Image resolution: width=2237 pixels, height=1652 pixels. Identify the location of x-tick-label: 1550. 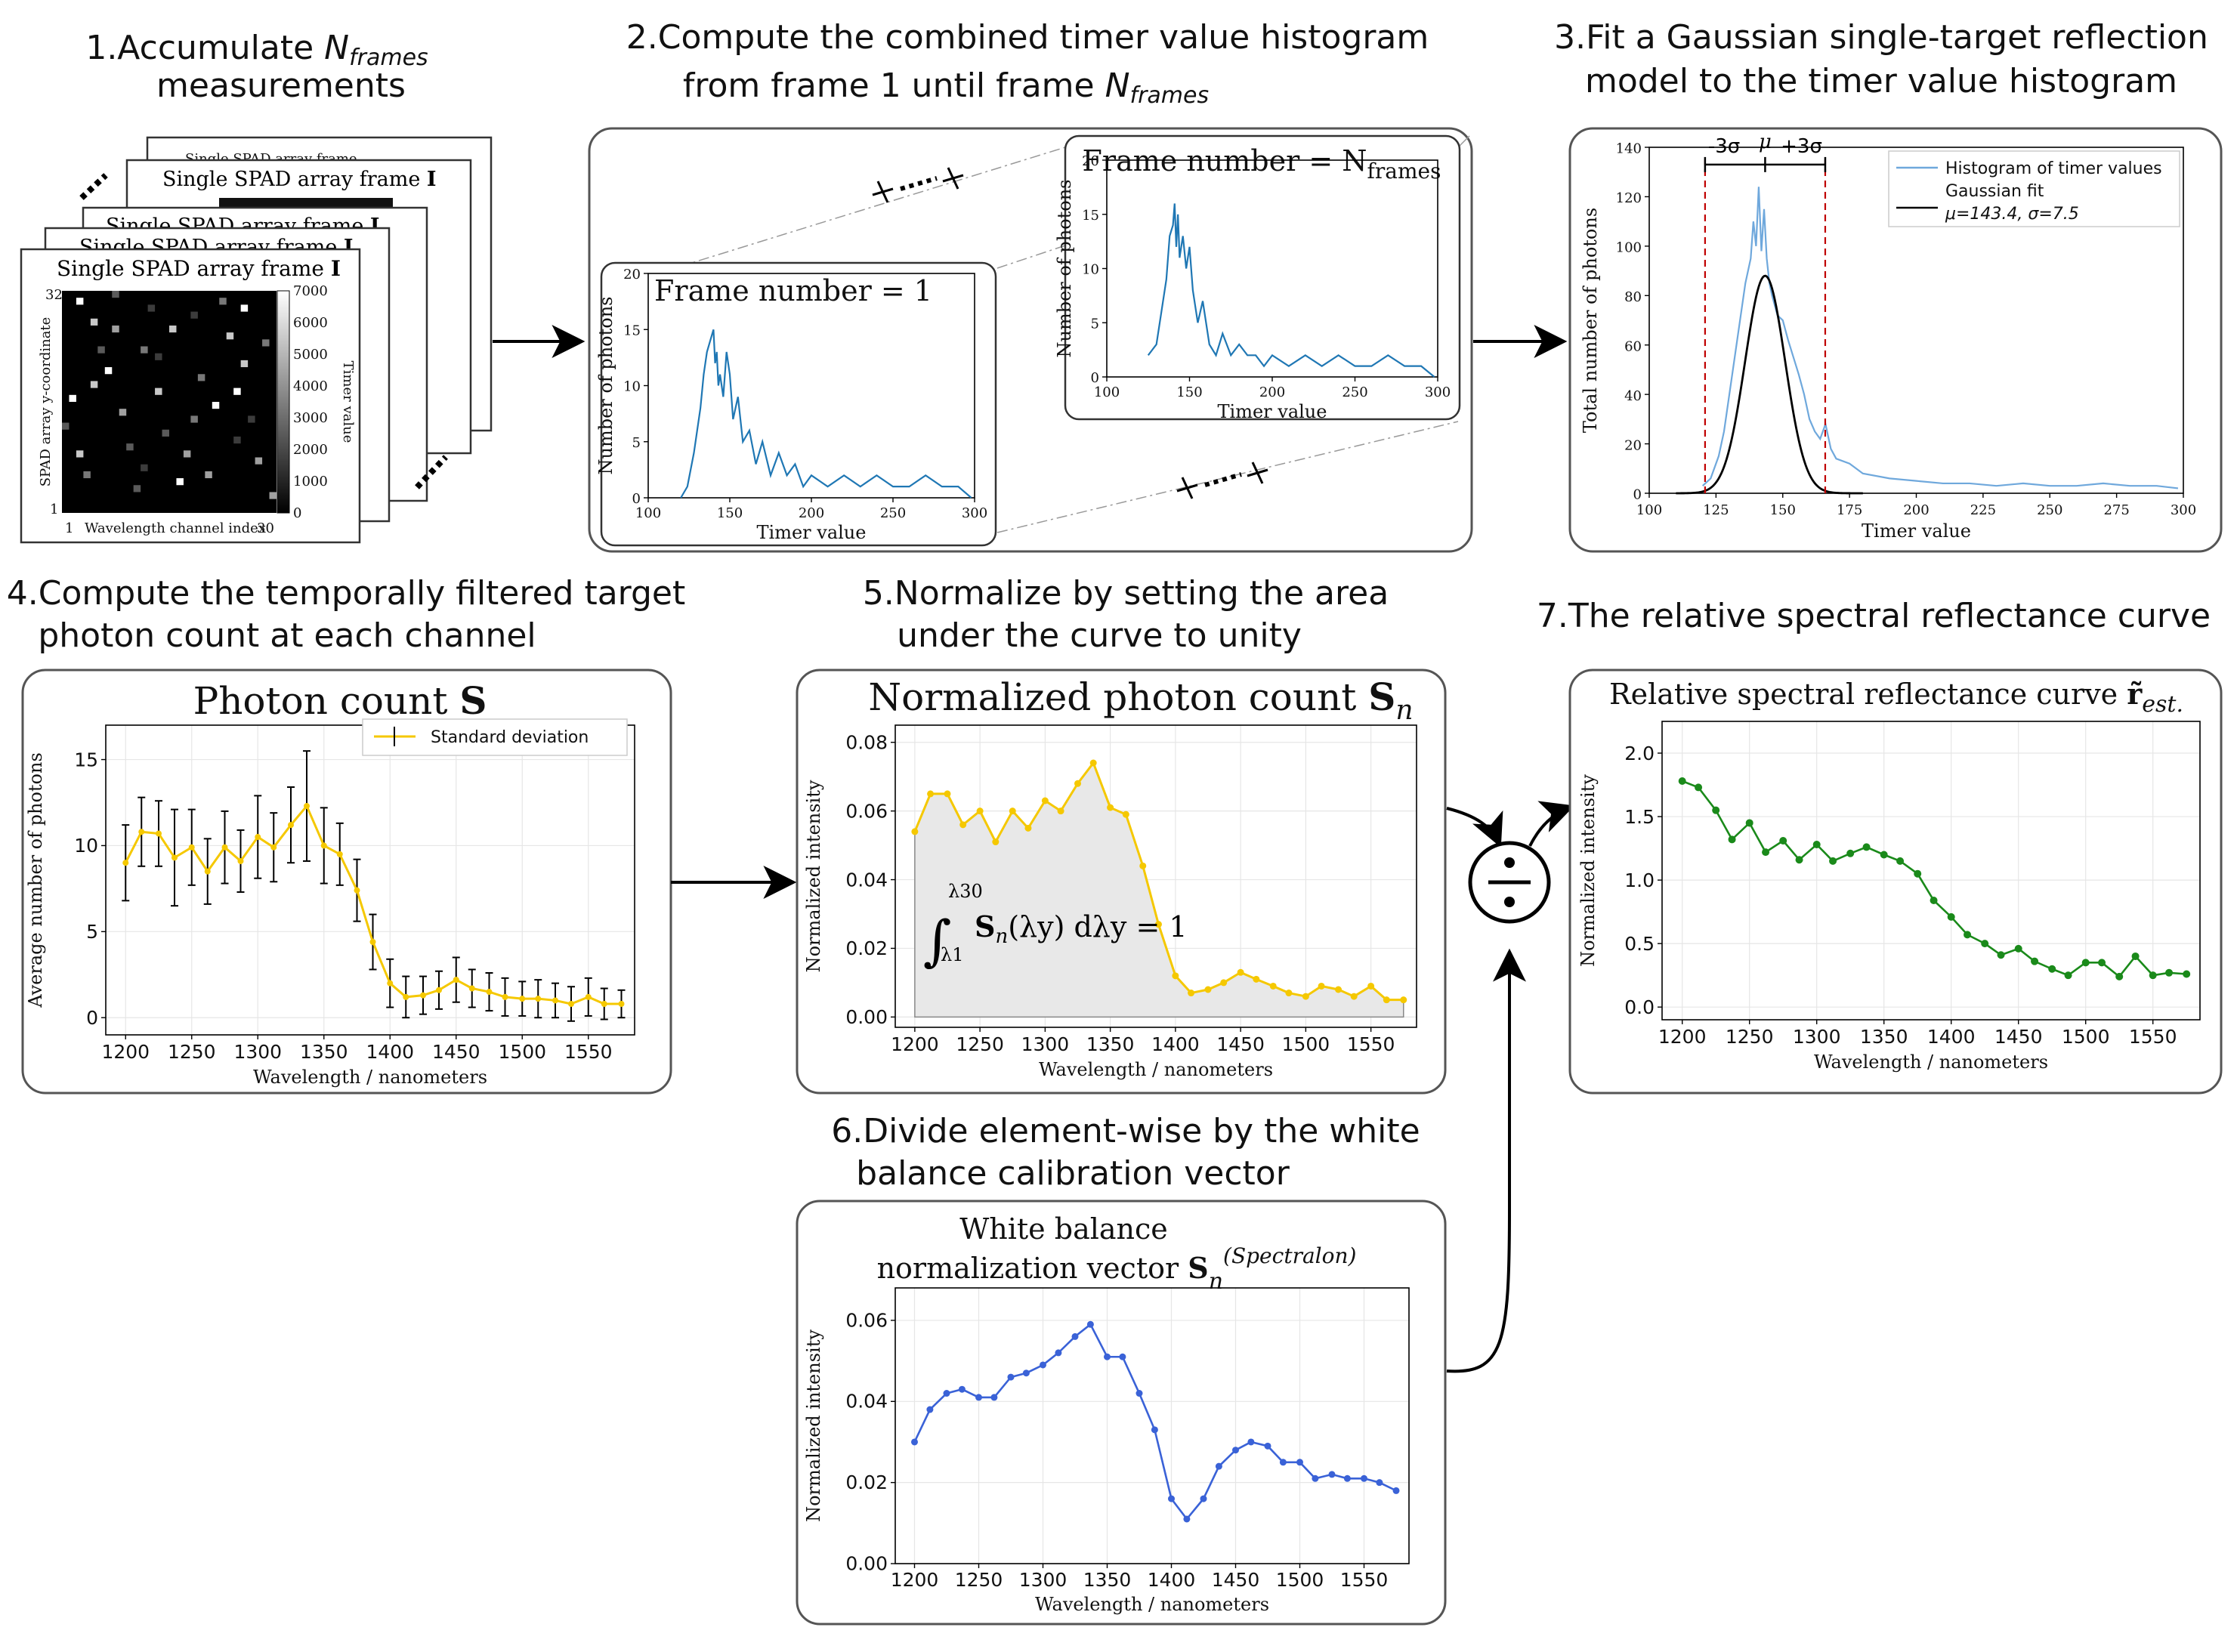
(588, 1052).